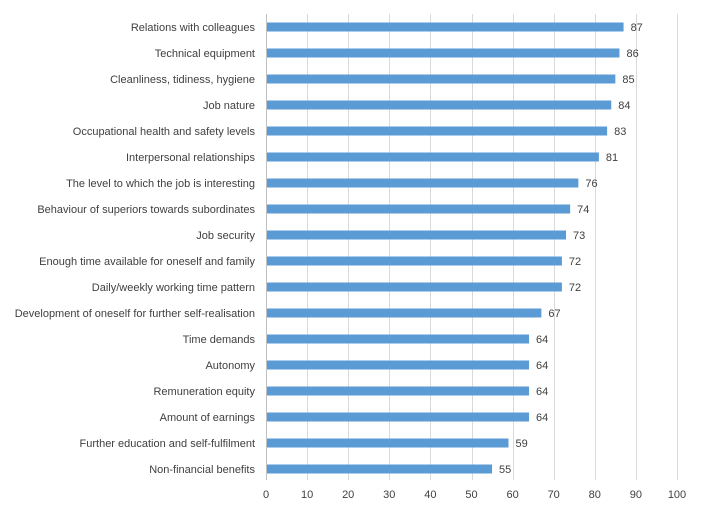 The height and width of the screenshot is (512, 701). What do you see at coordinates (208, 418) in the screenshot?
I see `category-label: Amount of earnings` at bounding box center [208, 418].